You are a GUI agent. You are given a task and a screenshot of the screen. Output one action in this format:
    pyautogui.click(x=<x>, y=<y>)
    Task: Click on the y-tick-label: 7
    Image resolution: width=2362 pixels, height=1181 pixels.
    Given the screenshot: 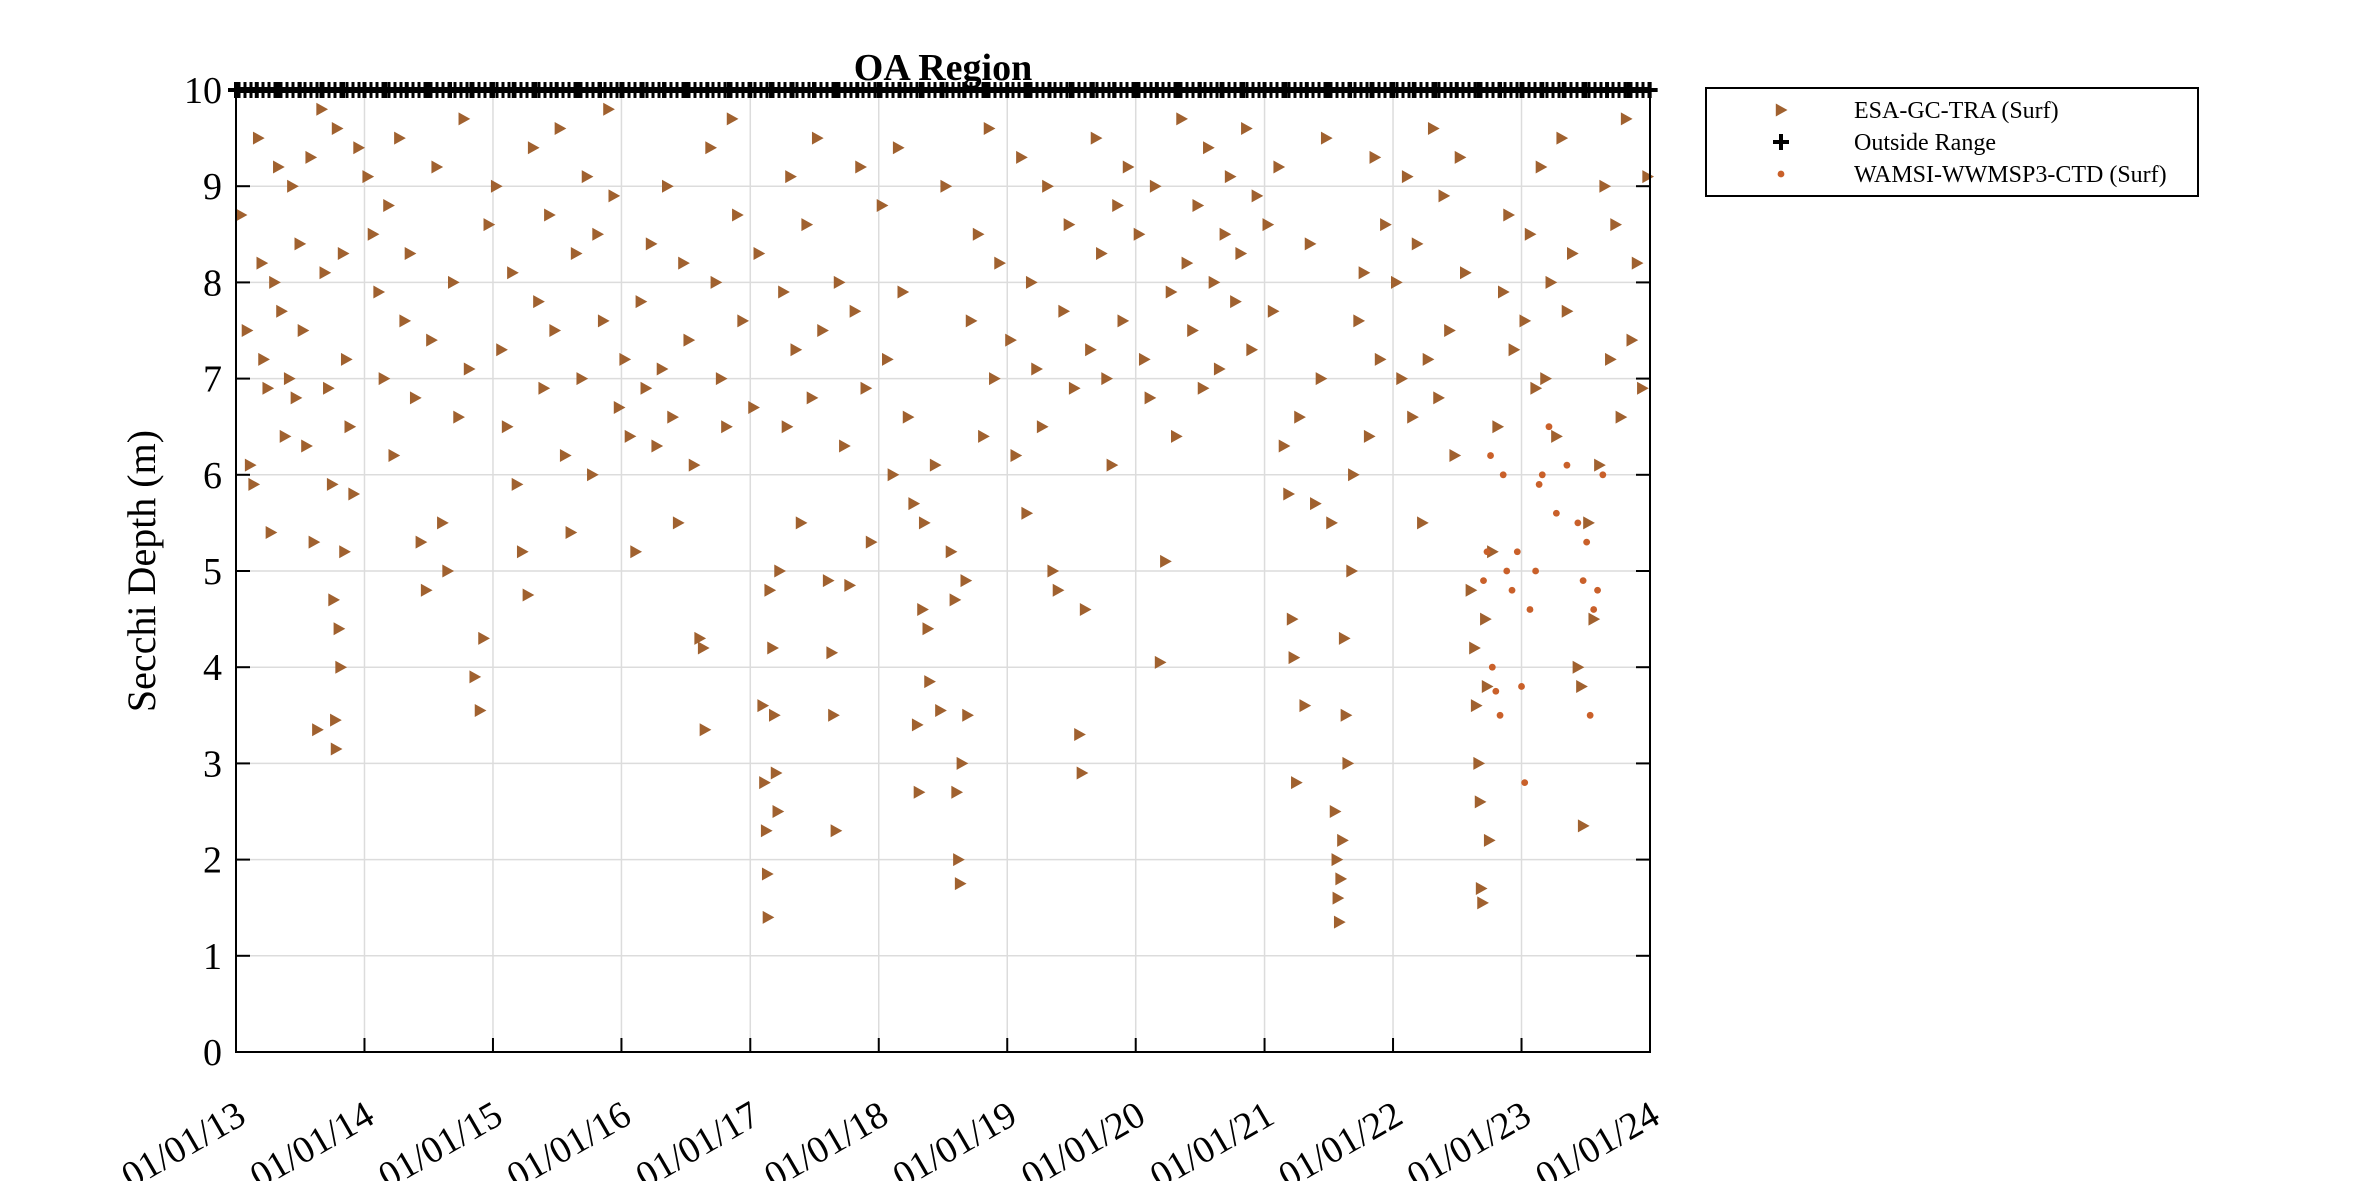 What is the action you would take?
    pyautogui.click(x=212, y=380)
    